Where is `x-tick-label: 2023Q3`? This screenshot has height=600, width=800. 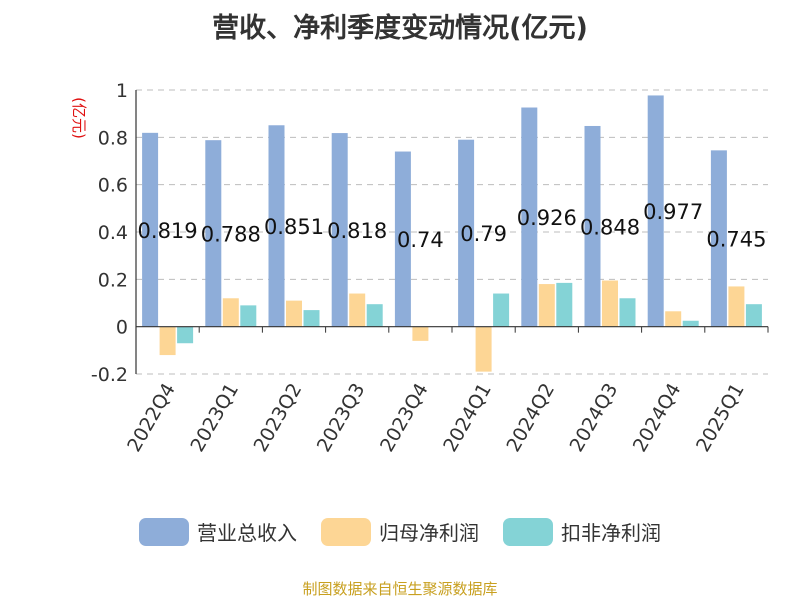
x-tick-label: 2023Q3 is located at coordinates (341, 418).